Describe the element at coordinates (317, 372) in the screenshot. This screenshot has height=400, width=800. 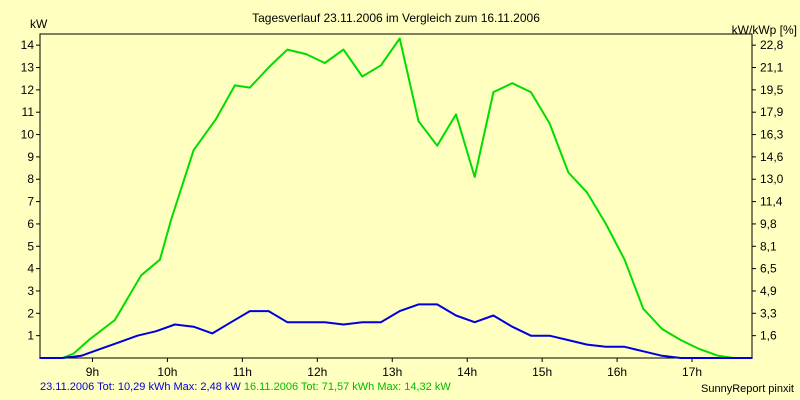
I see `x-tick-label: 12h` at that location.